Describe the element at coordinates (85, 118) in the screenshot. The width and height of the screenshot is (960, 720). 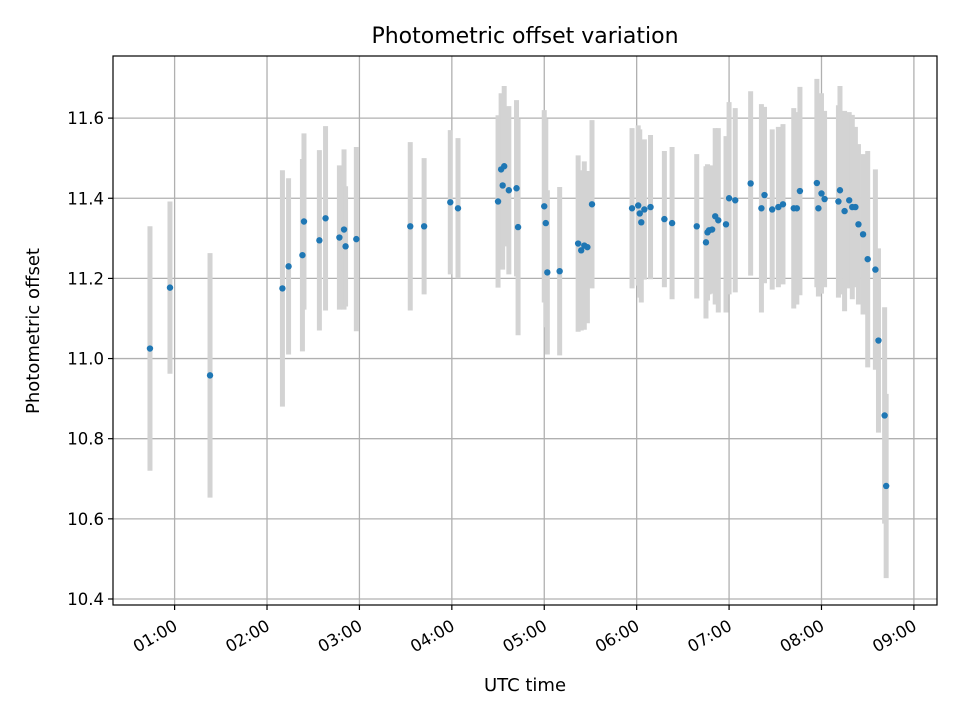
I see `y-tick-label: 11.6` at that location.